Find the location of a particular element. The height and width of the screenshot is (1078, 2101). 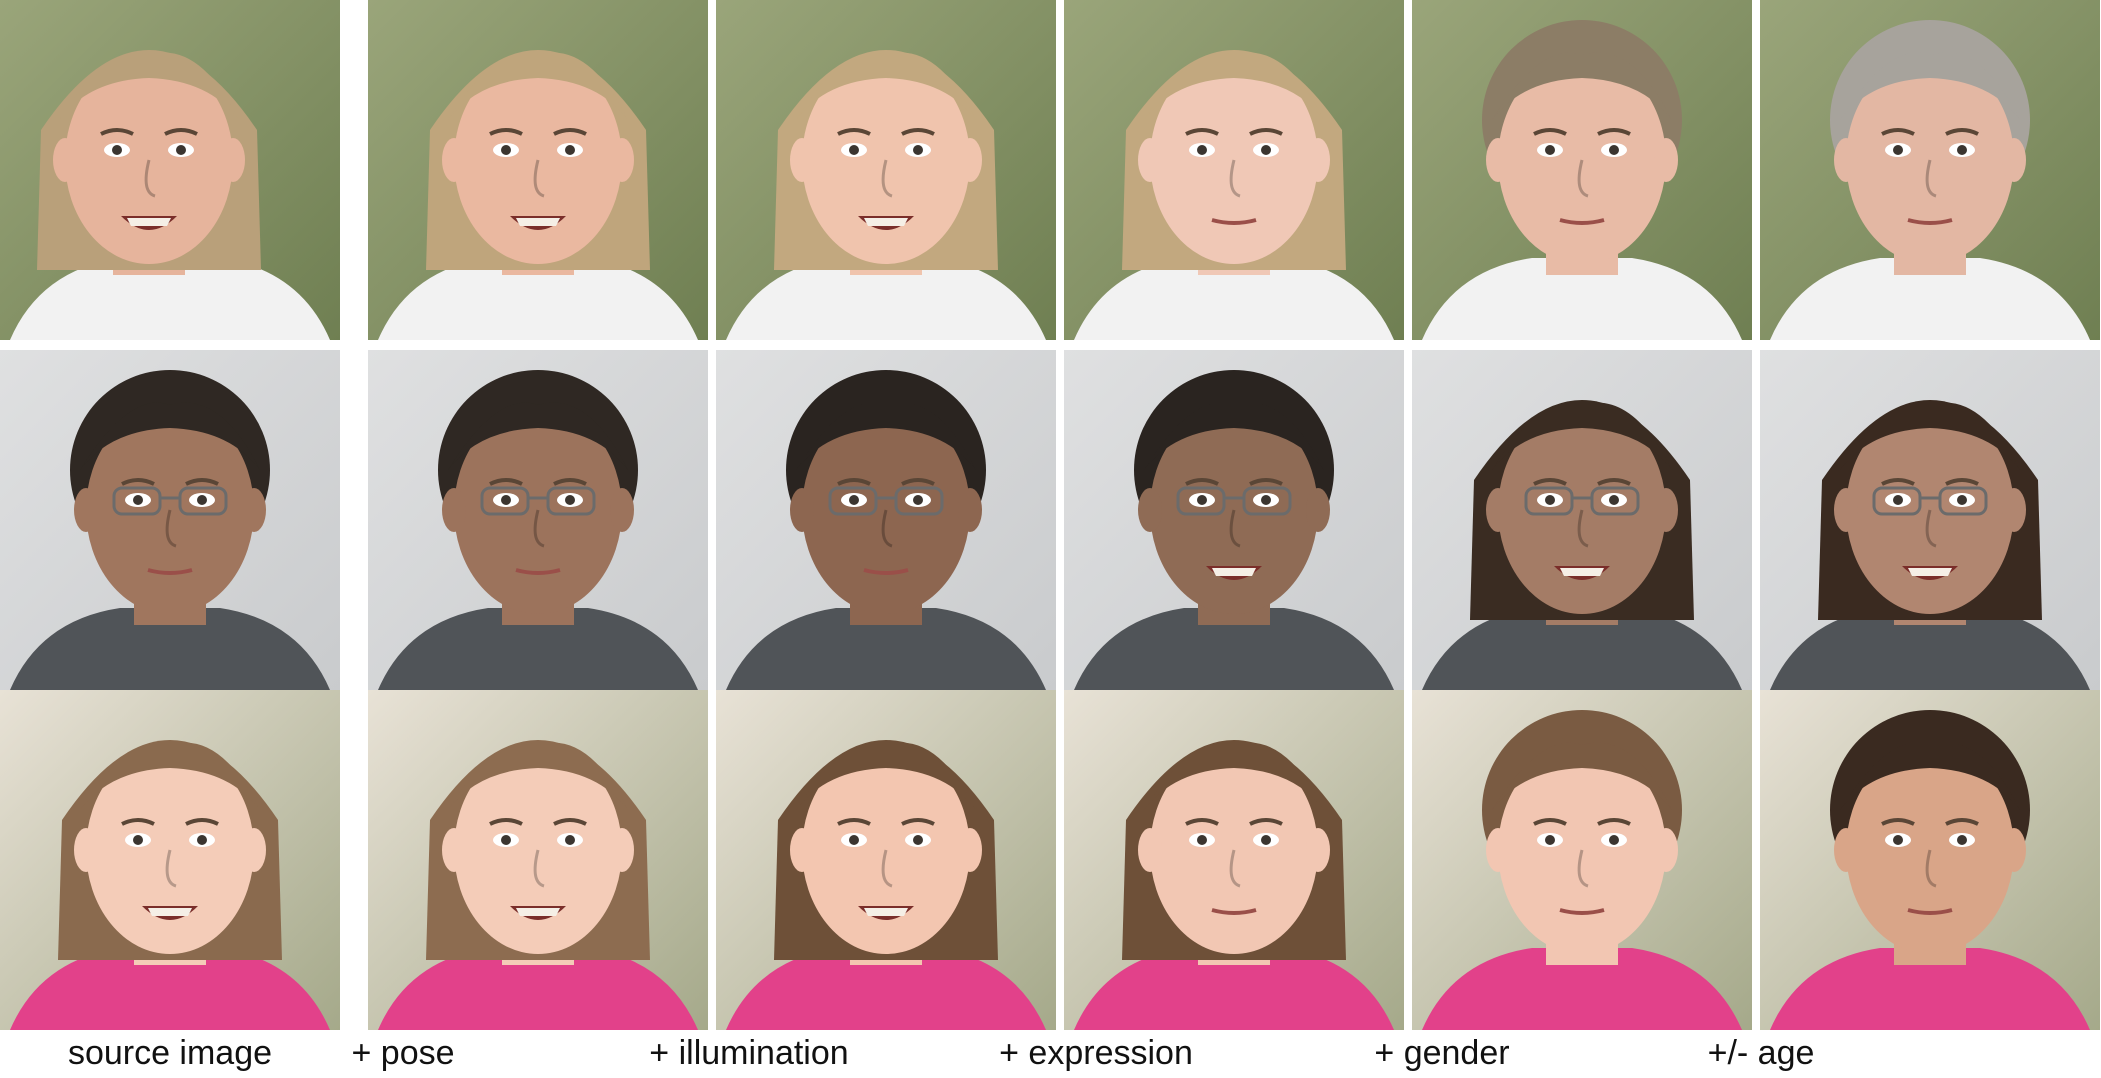

caption-gender: + gender is located at coordinates (1442, 1053).